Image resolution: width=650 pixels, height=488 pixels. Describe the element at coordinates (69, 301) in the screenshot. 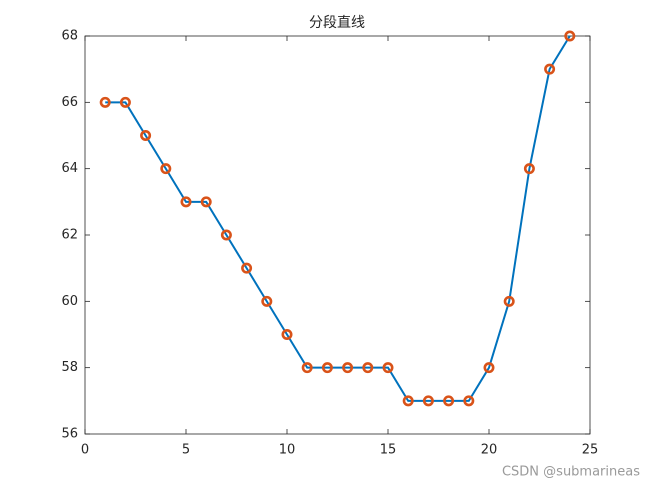

I see `y-tick-label: 60` at that location.